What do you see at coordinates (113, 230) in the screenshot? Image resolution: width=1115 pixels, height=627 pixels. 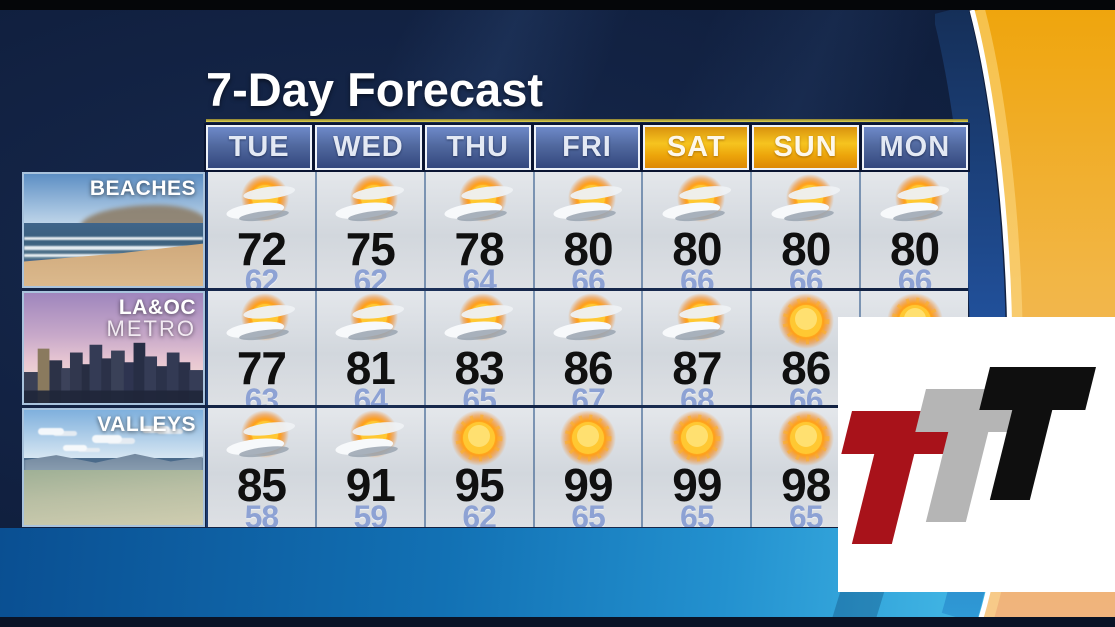 I see `region-photo-beach: BEACHES` at bounding box center [113, 230].